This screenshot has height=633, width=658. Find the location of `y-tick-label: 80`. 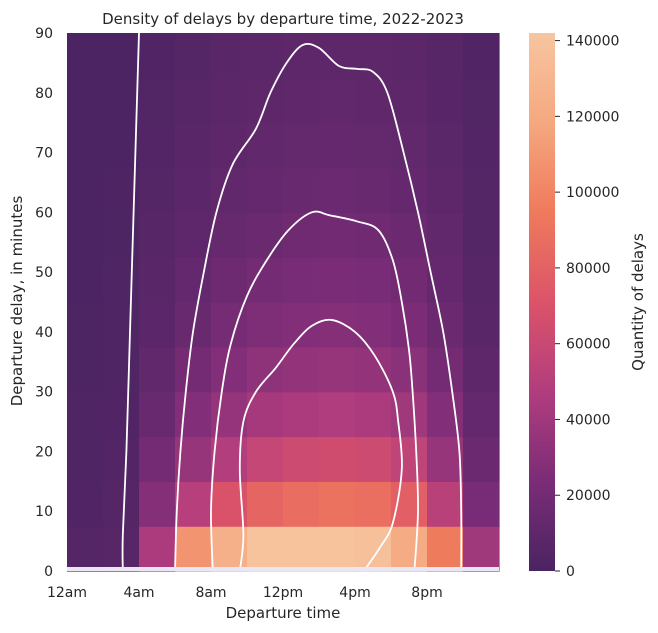

y-tick-label: 80 is located at coordinates (44, 94).